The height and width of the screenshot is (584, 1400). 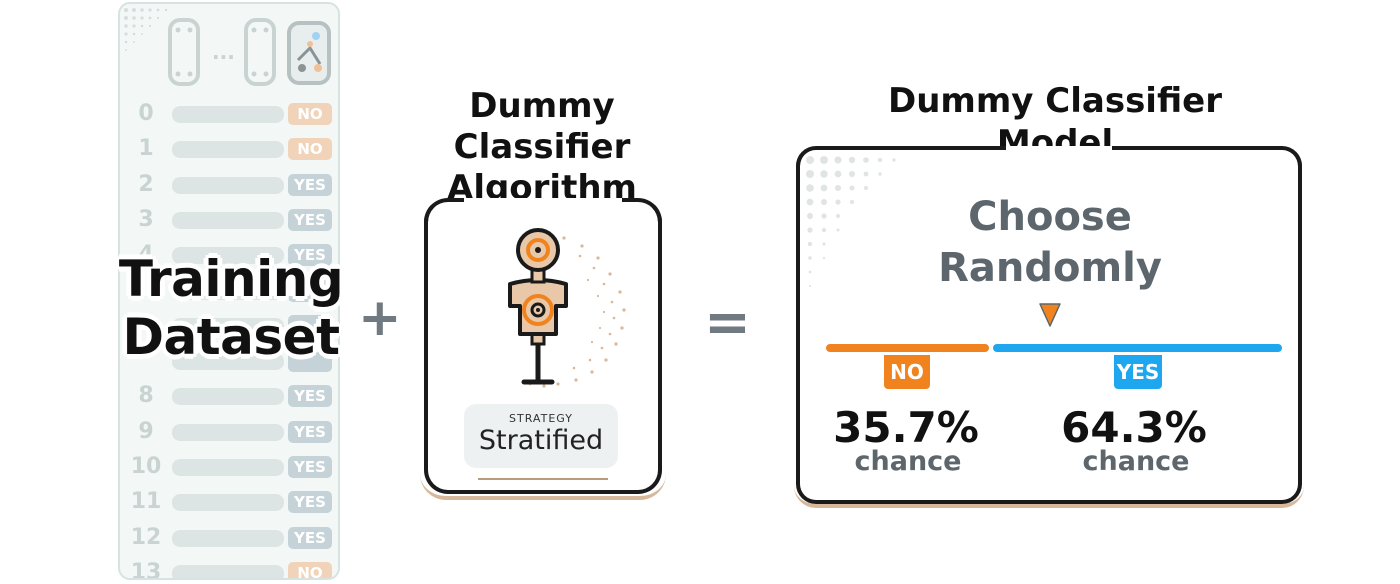 What do you see at coordinates (146, 255) in the screenshot?
I see `row-index: 4` at bounding box center [146, 255].